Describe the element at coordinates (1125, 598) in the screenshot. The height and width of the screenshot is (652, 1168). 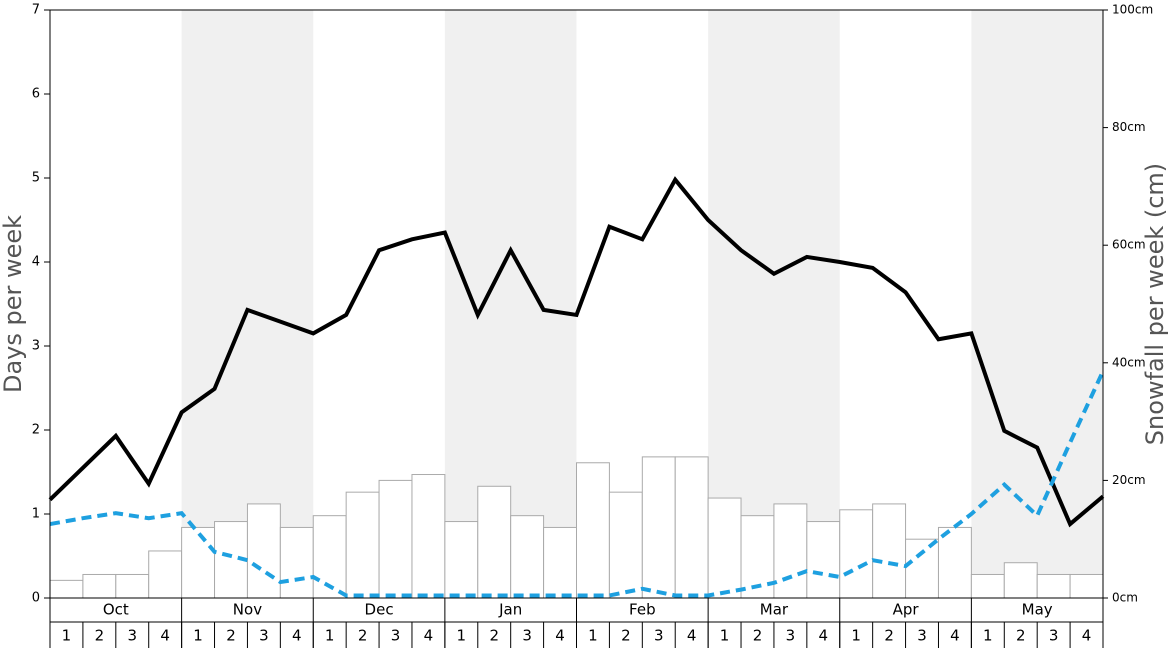
I see `y2-tick-label: 0cm` at that location.